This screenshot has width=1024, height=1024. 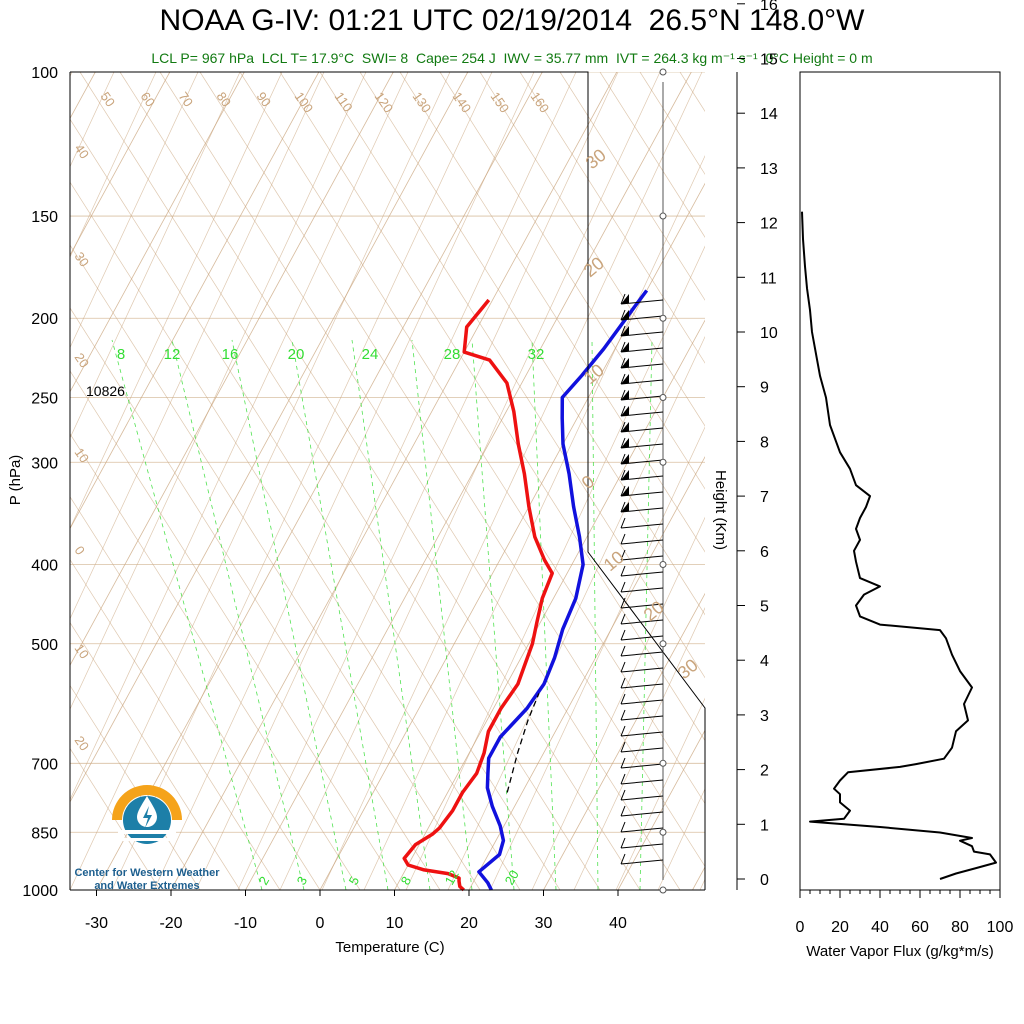 I want to click on height-axis-label: Height (Km), so click(x=720, y=510).